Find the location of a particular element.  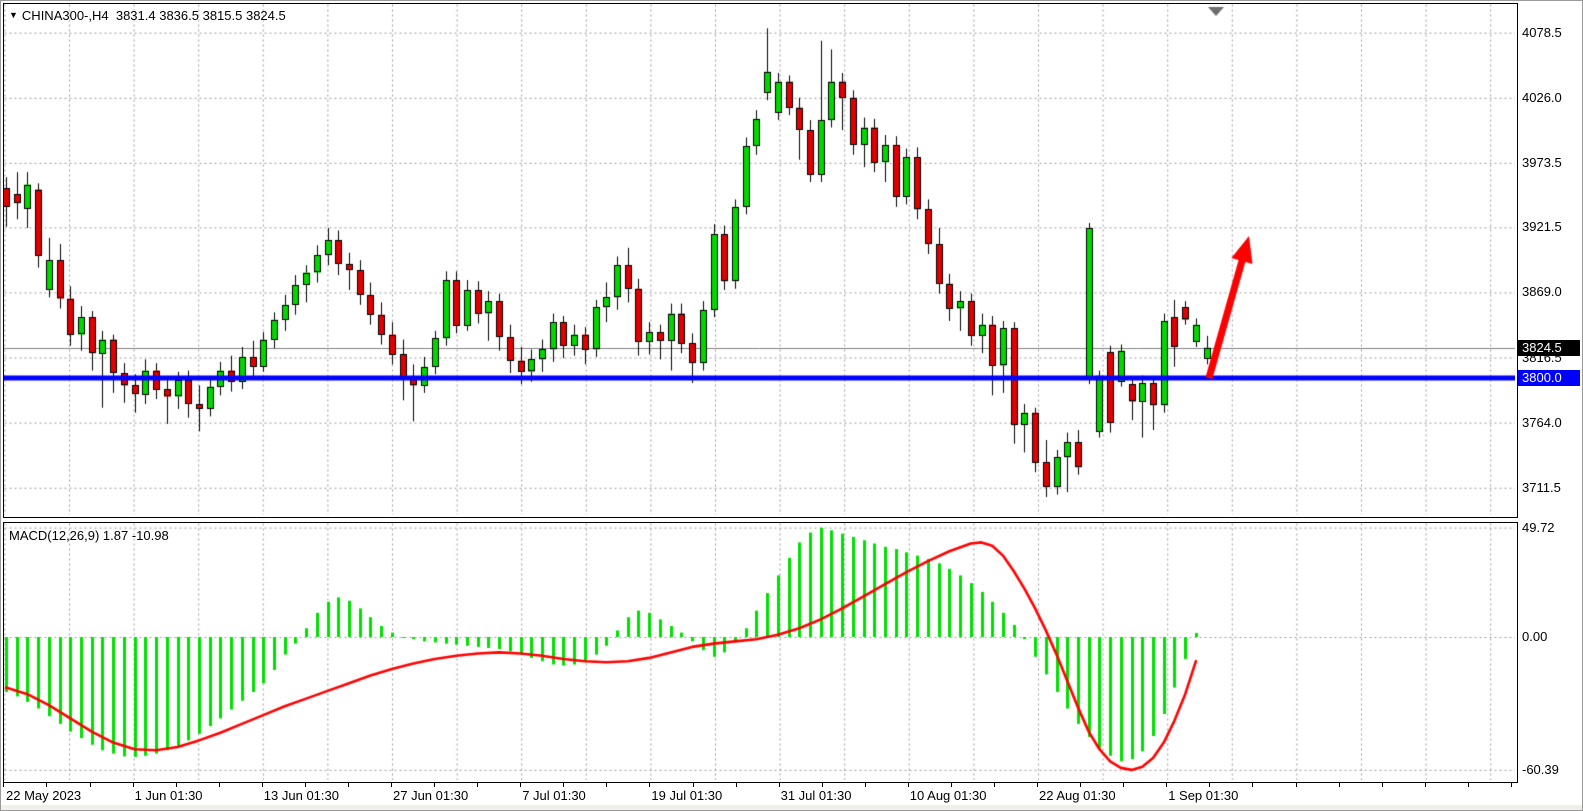

time-axis-label: 1 Sep 01:30 is located at coordinates (1203, 795).